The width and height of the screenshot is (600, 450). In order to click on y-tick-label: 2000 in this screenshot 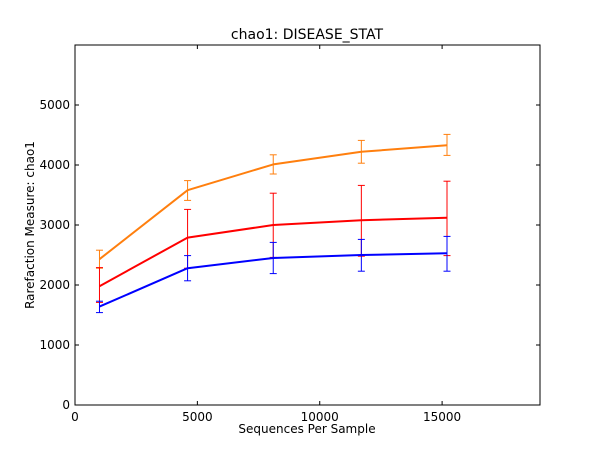, I will do `click(54, 285)`.